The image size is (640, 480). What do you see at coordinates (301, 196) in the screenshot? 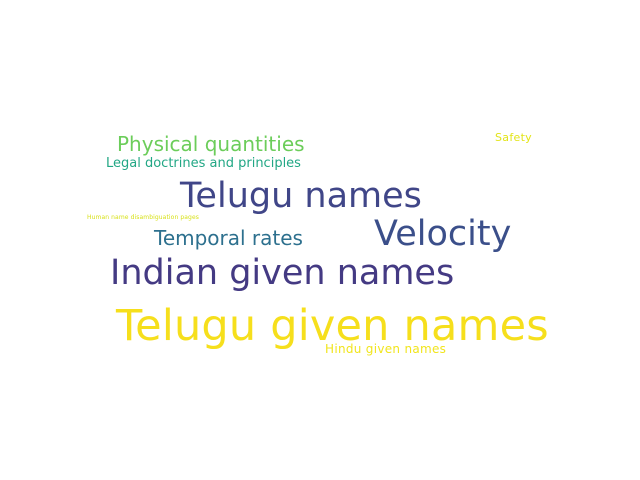
I see `word-telugu-names: Telugu names` at bounding box center [301, 196].